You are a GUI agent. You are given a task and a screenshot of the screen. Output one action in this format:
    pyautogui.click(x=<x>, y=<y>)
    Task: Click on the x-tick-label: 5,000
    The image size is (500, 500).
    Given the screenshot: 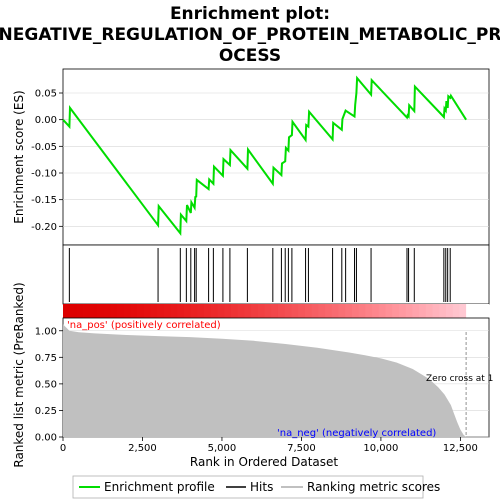 What is the action you would take?
    pyautogui.click(x=222, y=448)
    